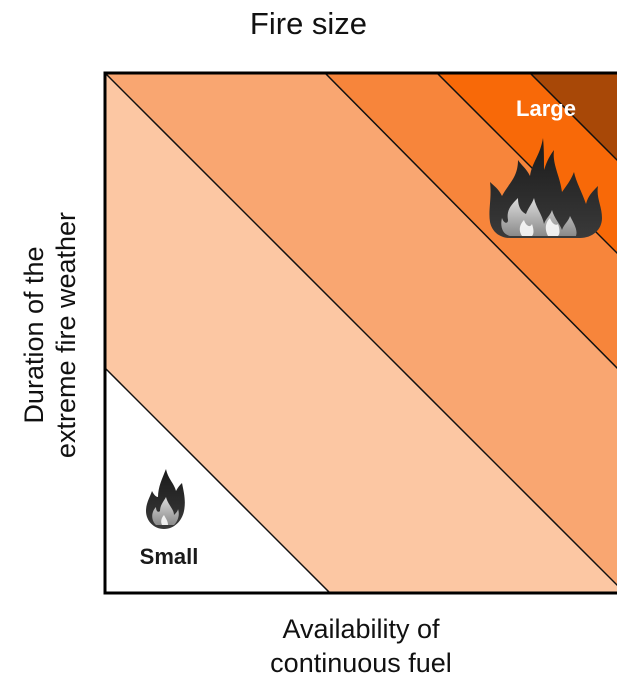 The height and width of the screenshot is (683, 617). What do you see at coordinates (361, 646) in the screenshot?
I see `x-axis-label: Availability of continuous fuel` at bounding box center [361, 646].